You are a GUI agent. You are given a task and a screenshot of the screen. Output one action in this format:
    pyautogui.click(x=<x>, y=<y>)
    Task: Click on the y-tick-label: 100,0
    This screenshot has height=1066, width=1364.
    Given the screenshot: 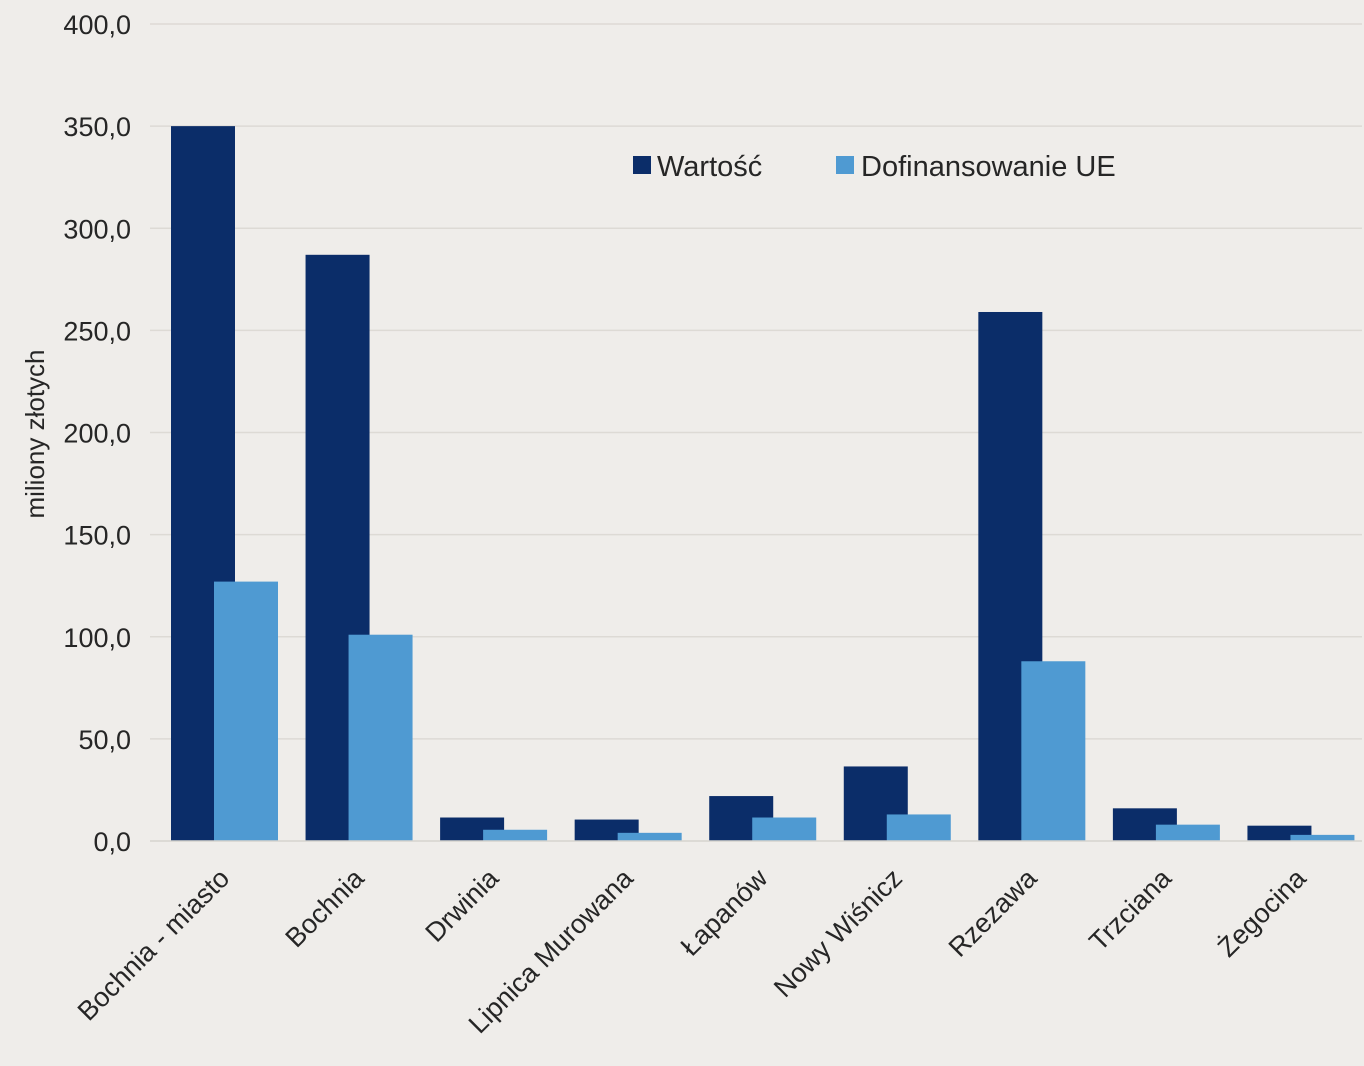 What is the action you would take?
    pyautogui.click(x=97, y=638)
    